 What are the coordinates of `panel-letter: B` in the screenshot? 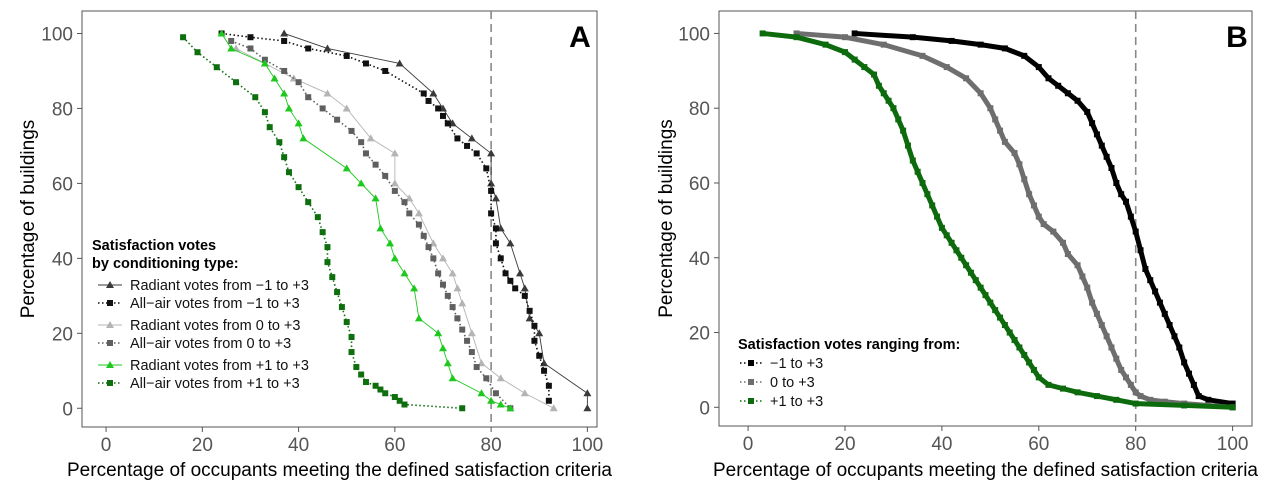 It's located at (1237, 37).